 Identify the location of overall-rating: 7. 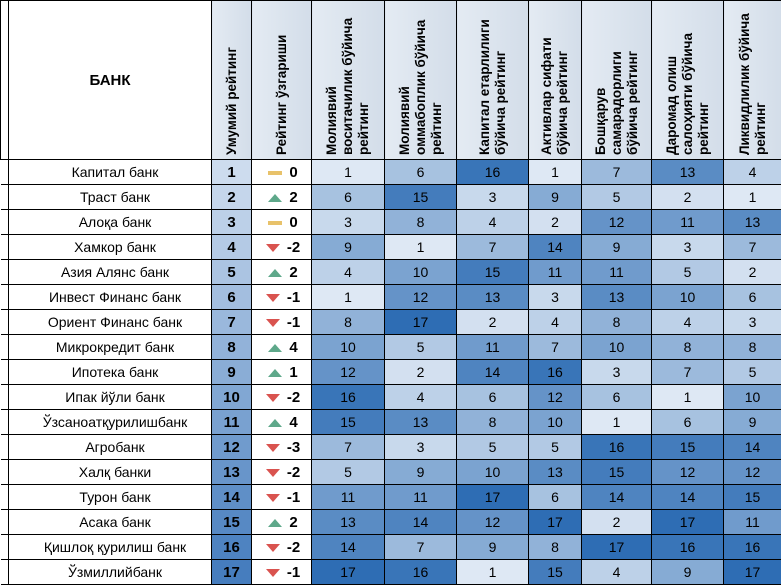
(231, 322).